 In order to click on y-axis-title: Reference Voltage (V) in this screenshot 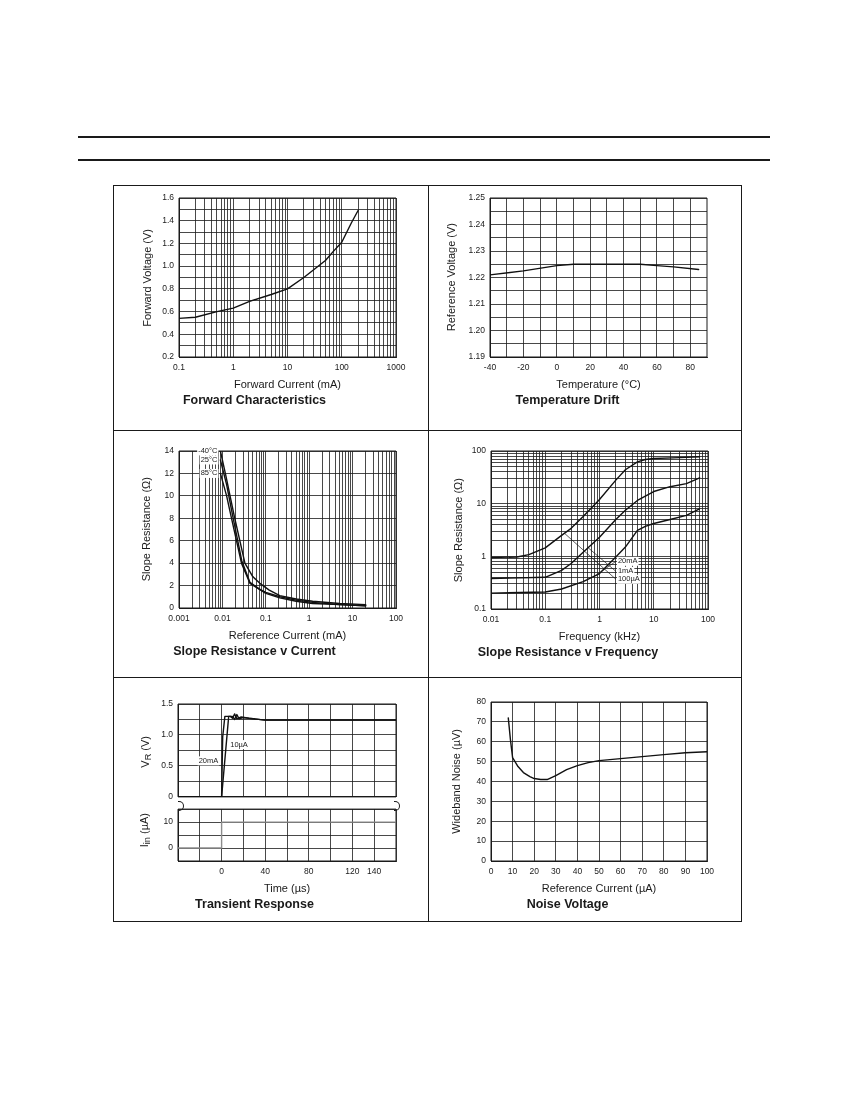, I will do `click(450, 277)`.